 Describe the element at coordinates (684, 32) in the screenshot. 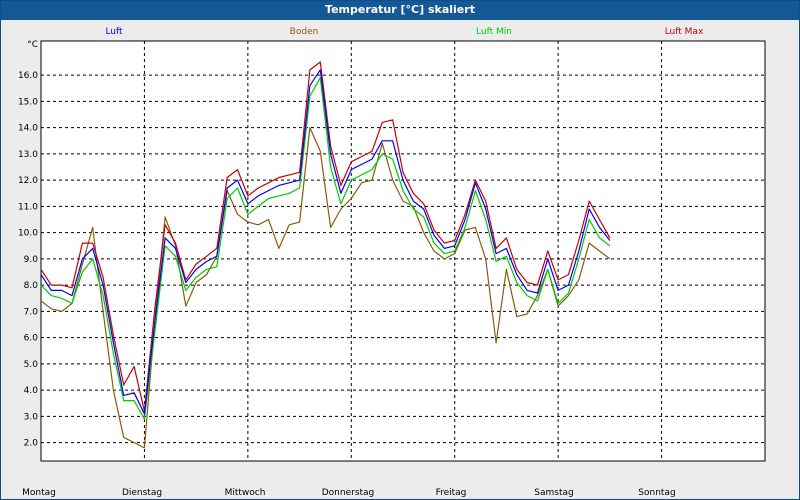

I see `legend-entry-luft-max: Luft Max` at that location.